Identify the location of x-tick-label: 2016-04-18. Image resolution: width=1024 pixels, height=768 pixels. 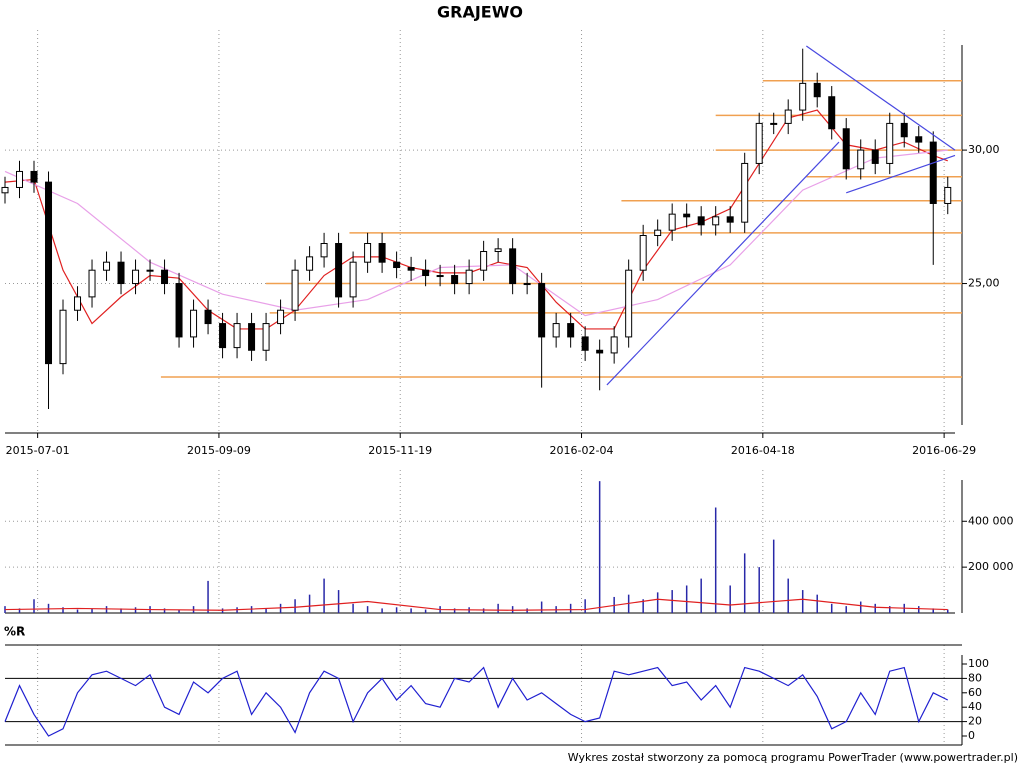
(763, 450).